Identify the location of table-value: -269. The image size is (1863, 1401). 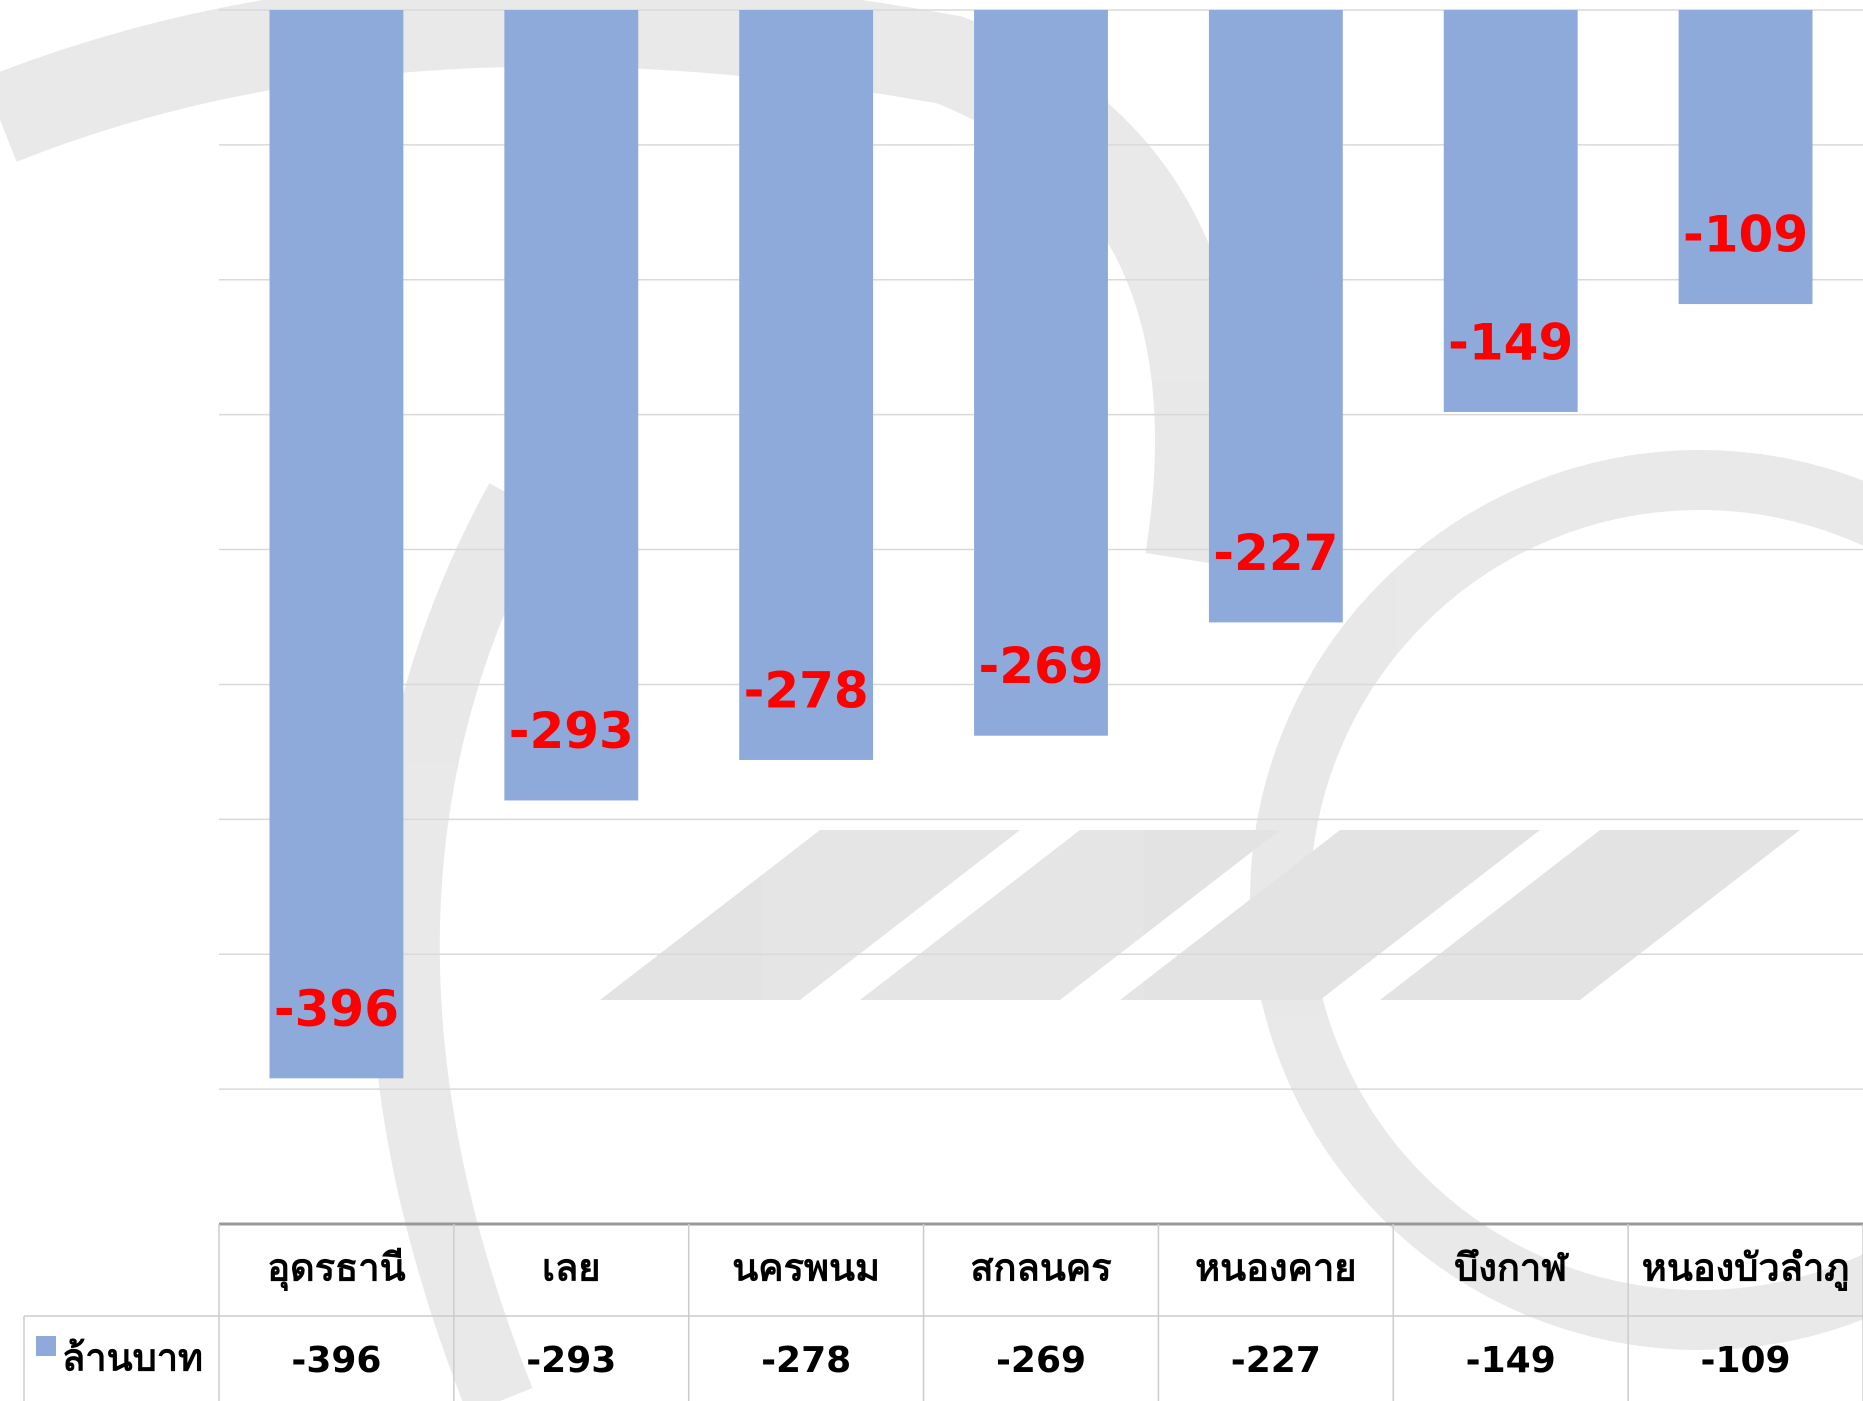
(1041, 1360).